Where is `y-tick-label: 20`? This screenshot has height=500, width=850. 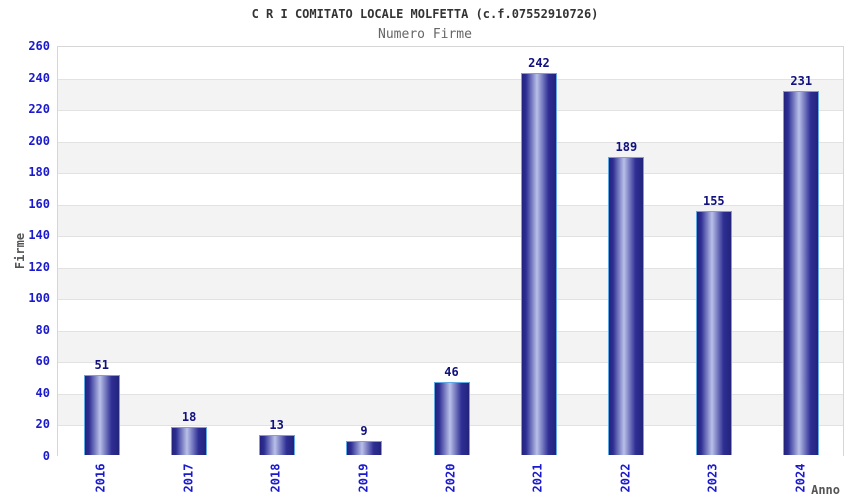 y-tick-label: 20 is located at coordinates (42, 424).